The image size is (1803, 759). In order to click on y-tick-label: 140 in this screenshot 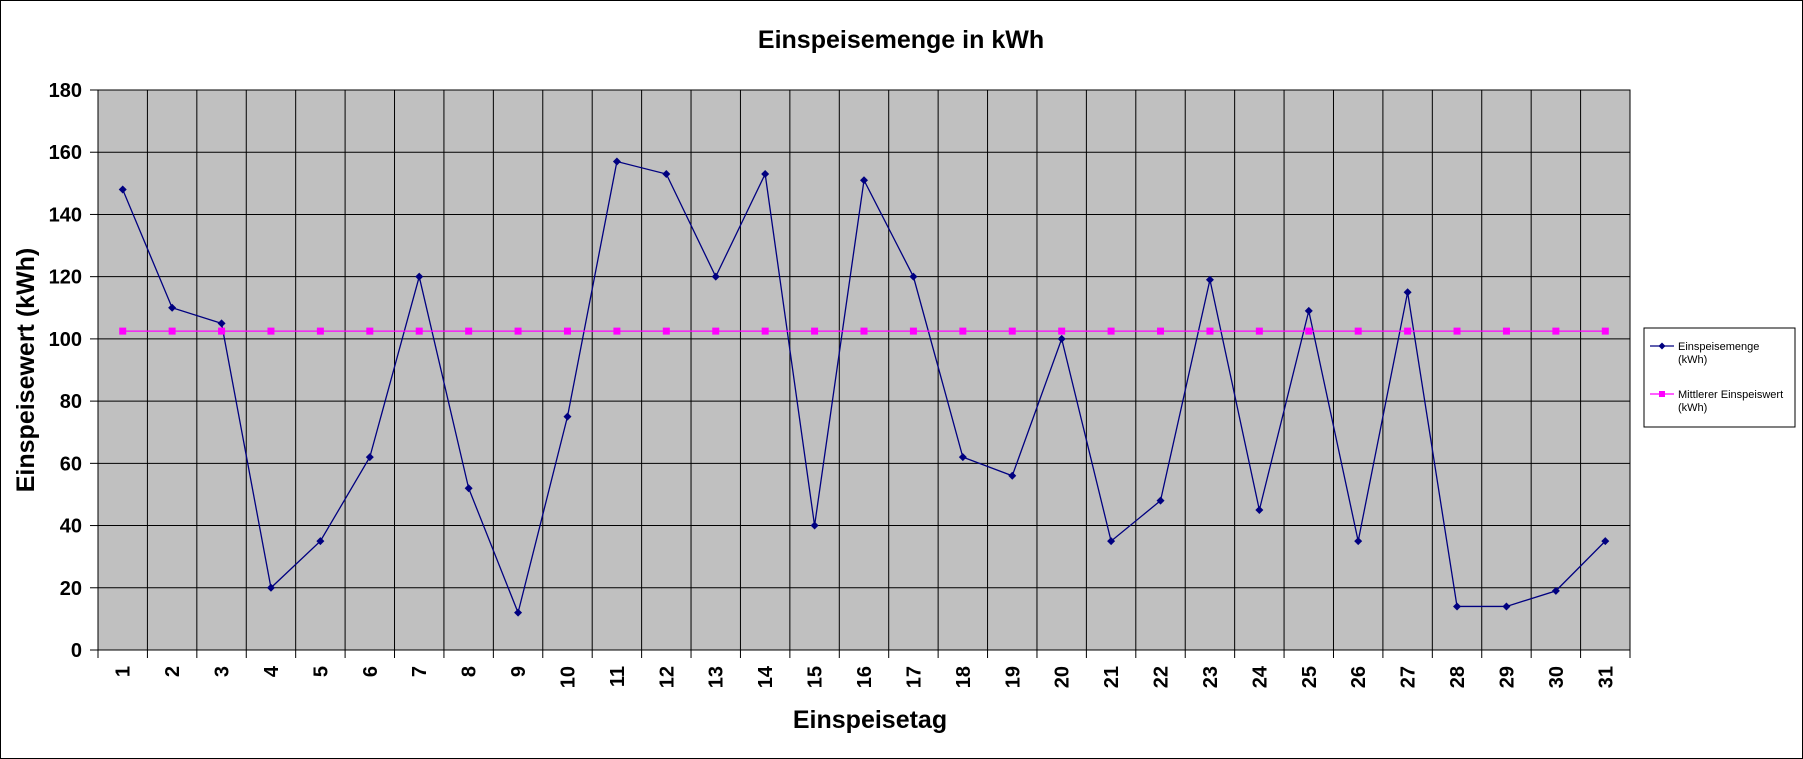, I will do `click(65, 215)`.